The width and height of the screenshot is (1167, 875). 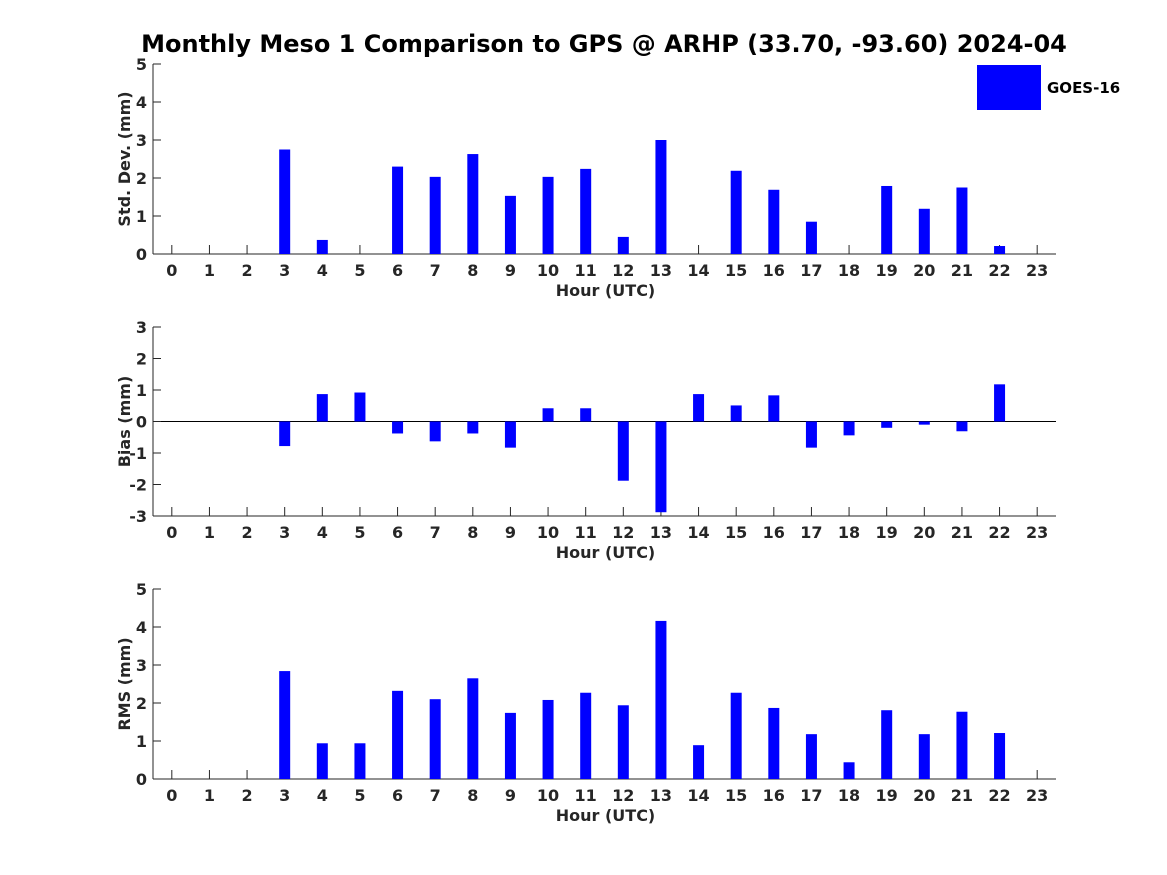 I want to click on legend-swatch, so click(x=1009, y=87).